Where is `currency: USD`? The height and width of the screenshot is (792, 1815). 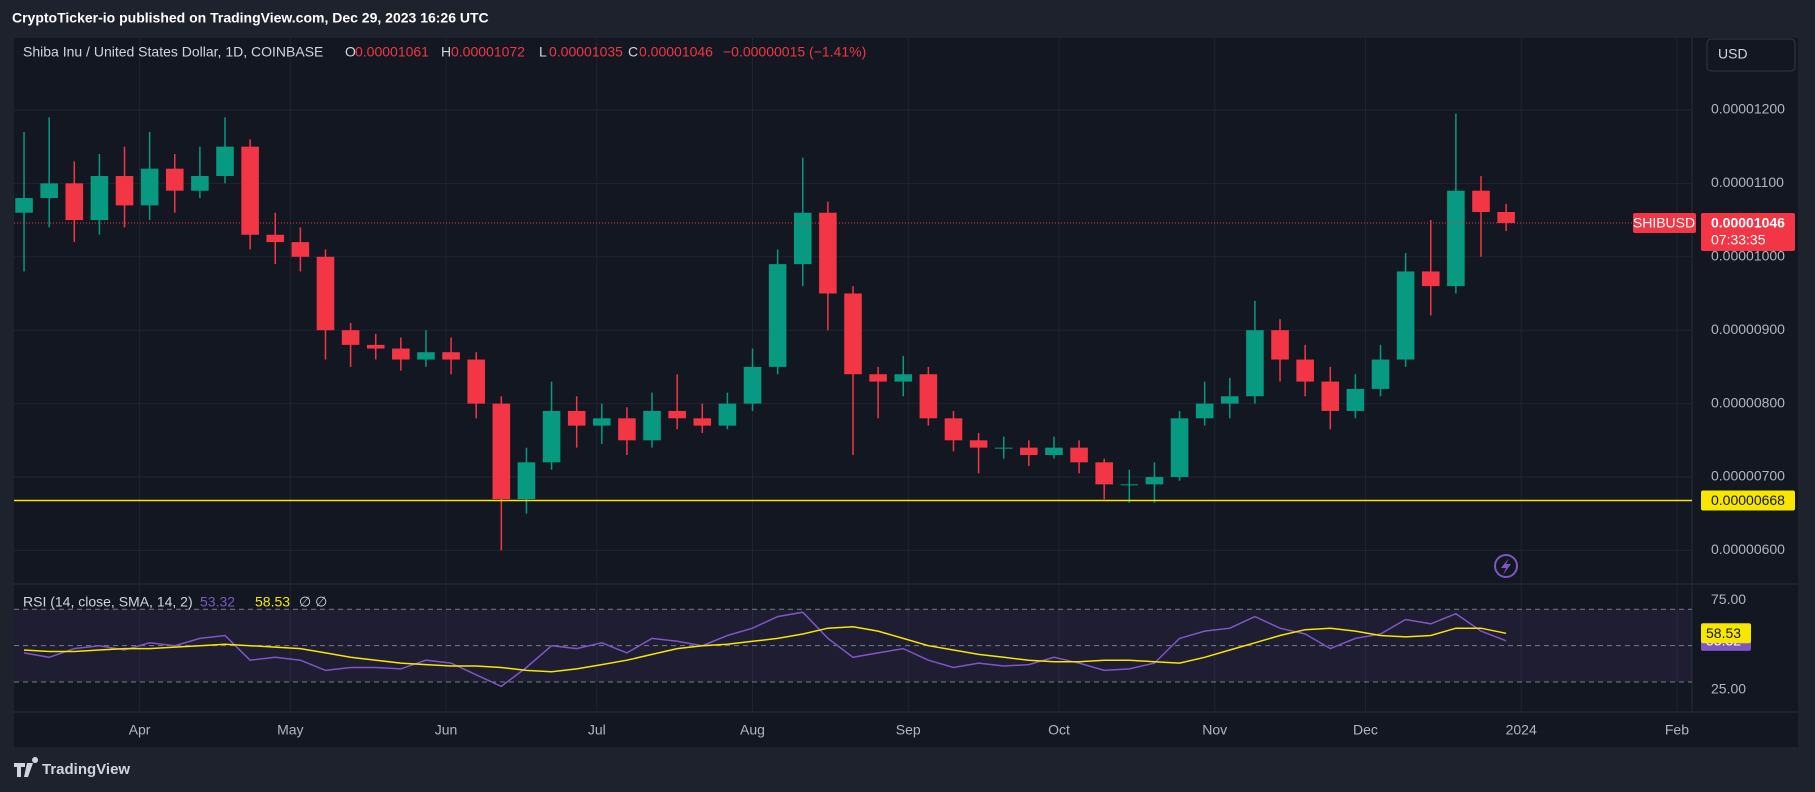
currency: USD is located at coordinates (1733, 54).